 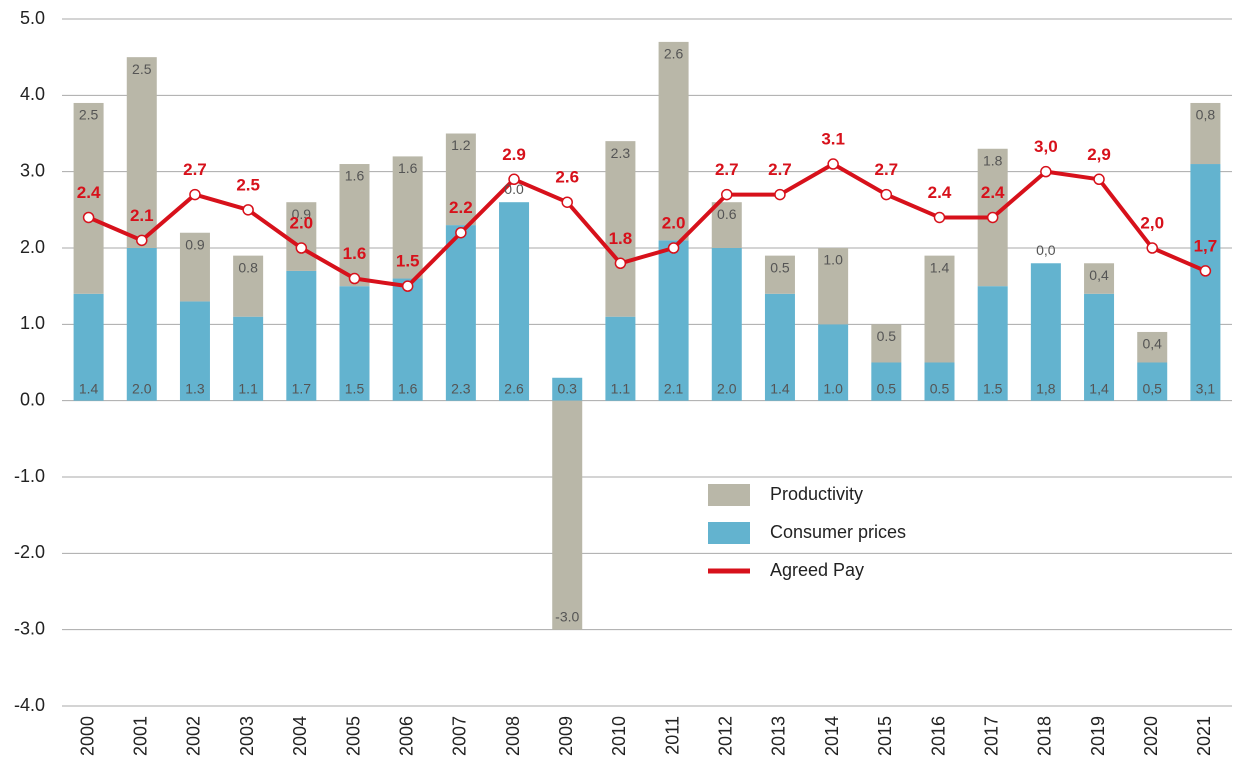 What do you see at coordinates (780, 388) in the screenshot?
I see `data-label: 1.4` at bounding box center [780, 388].